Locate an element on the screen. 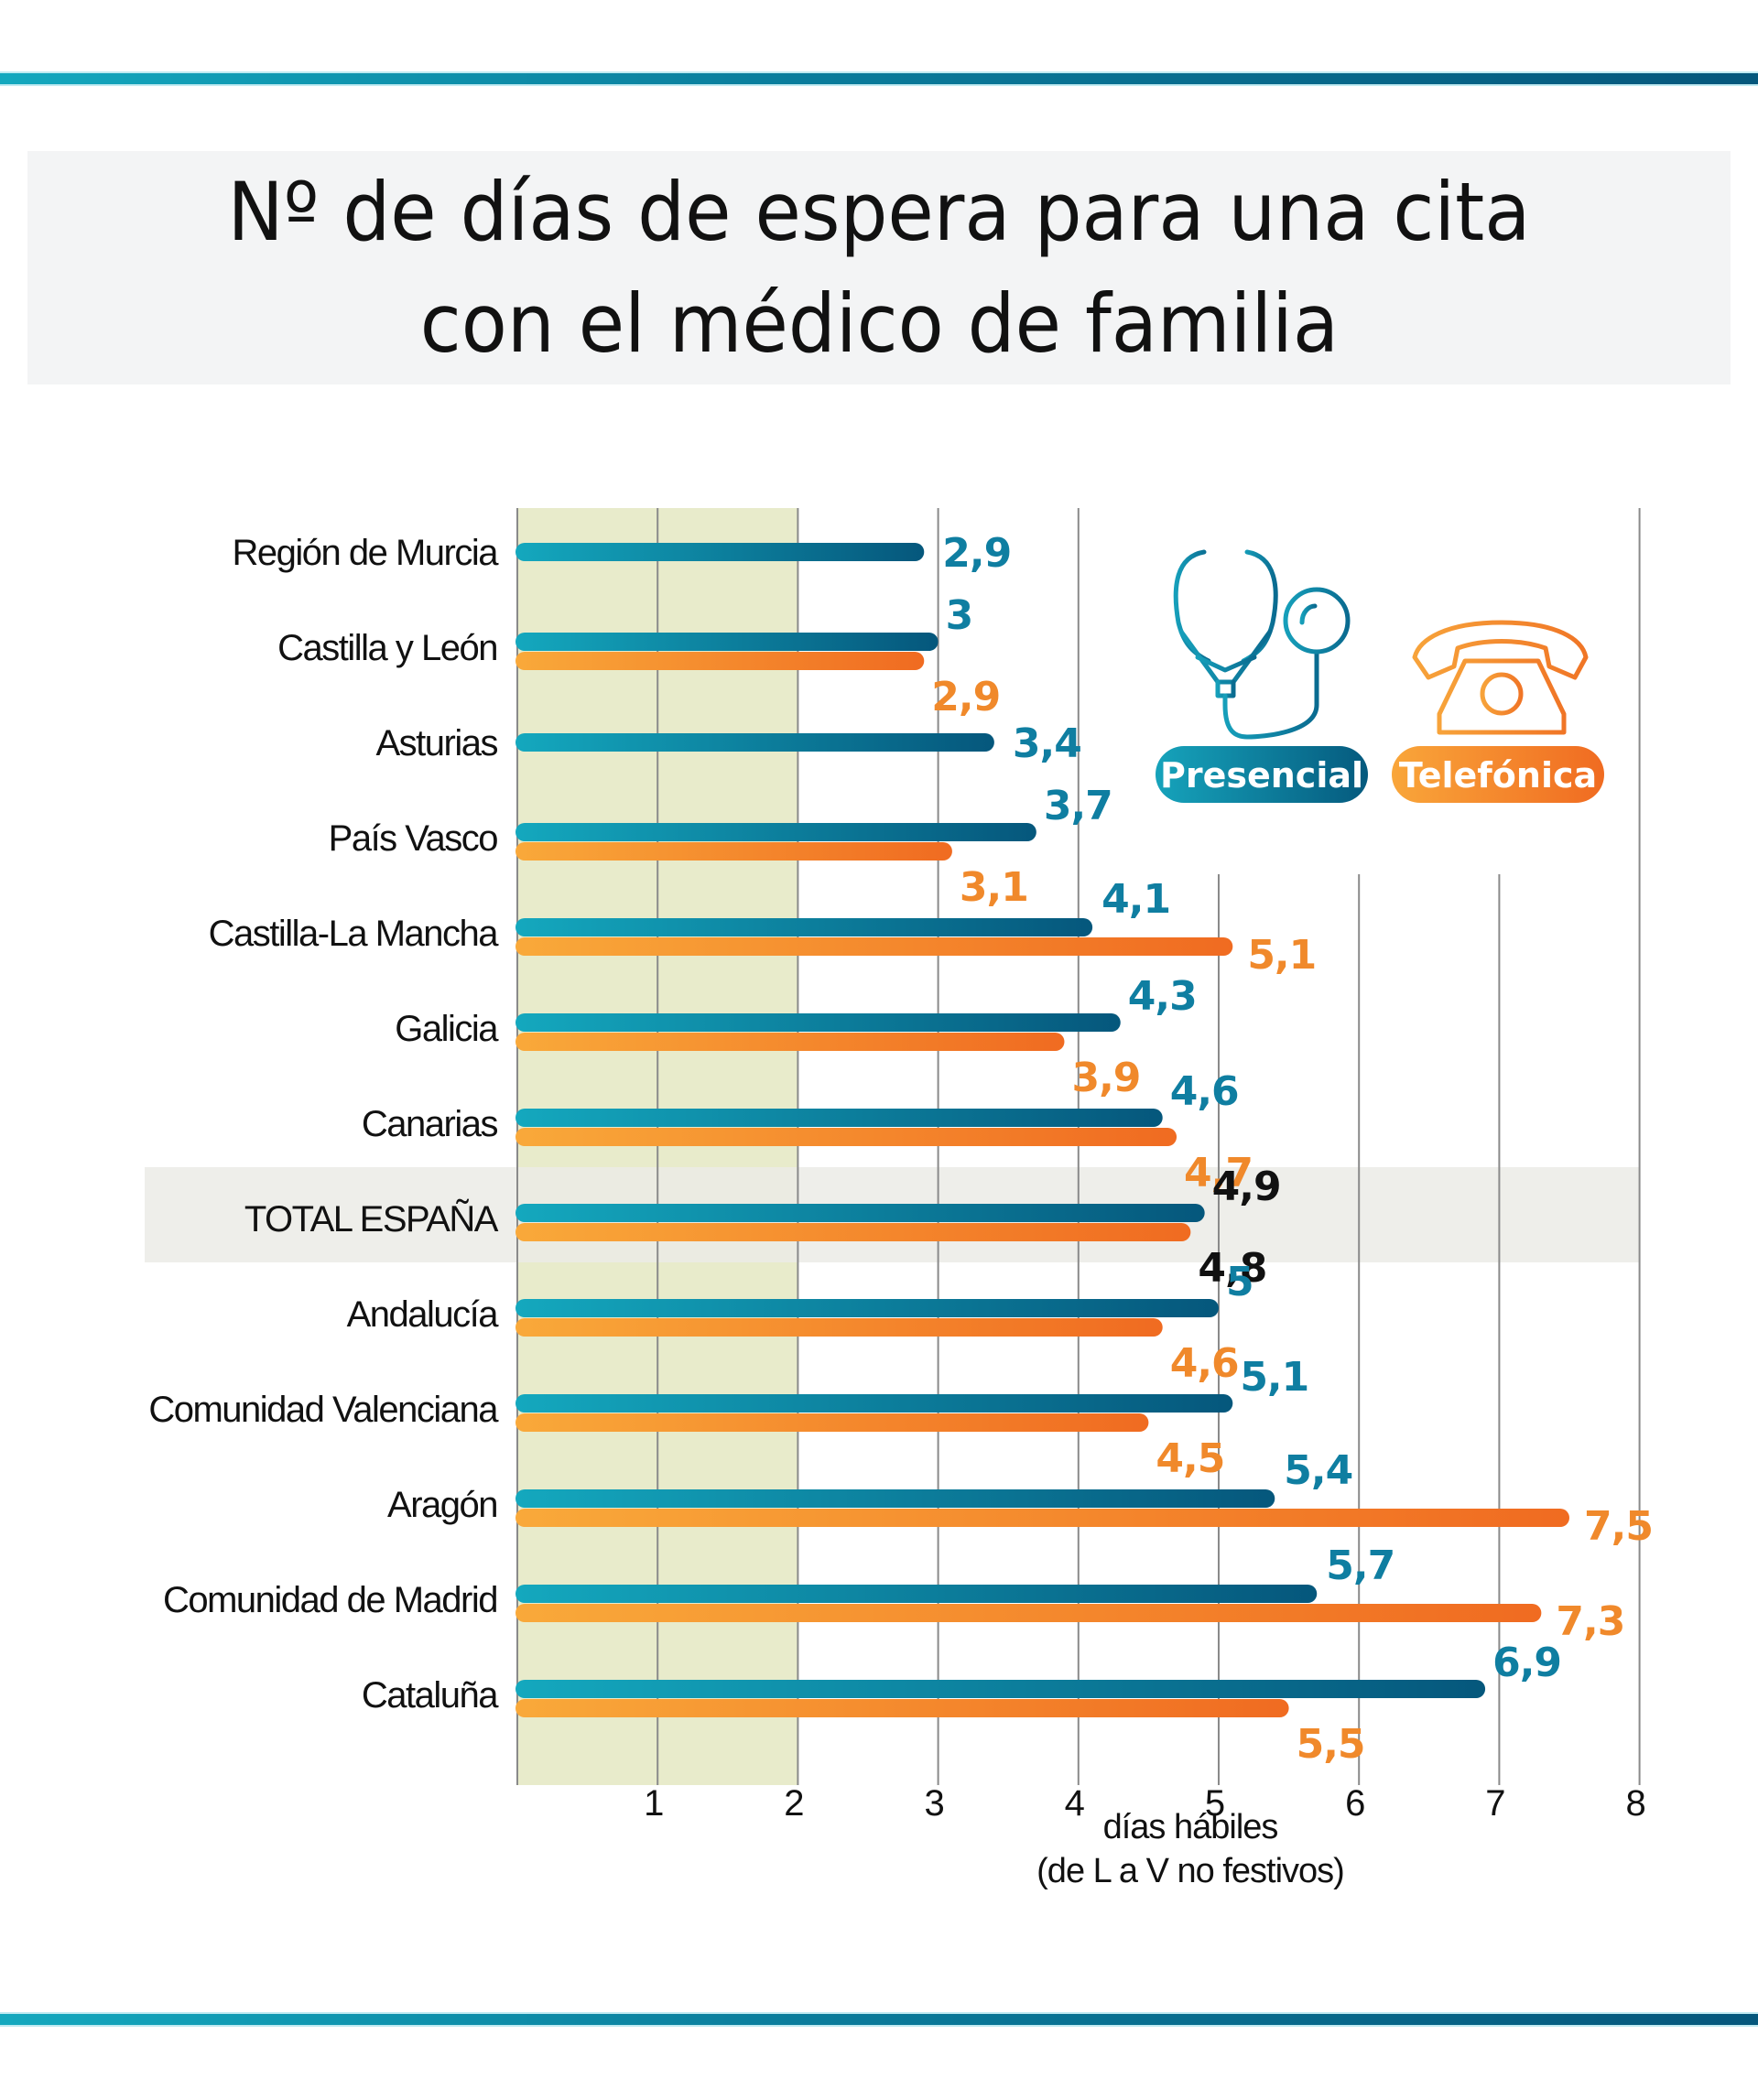 The width and height of the screenshot is (1758, 2100). category-label: Cataluña is located at coordinates (430, 1696).